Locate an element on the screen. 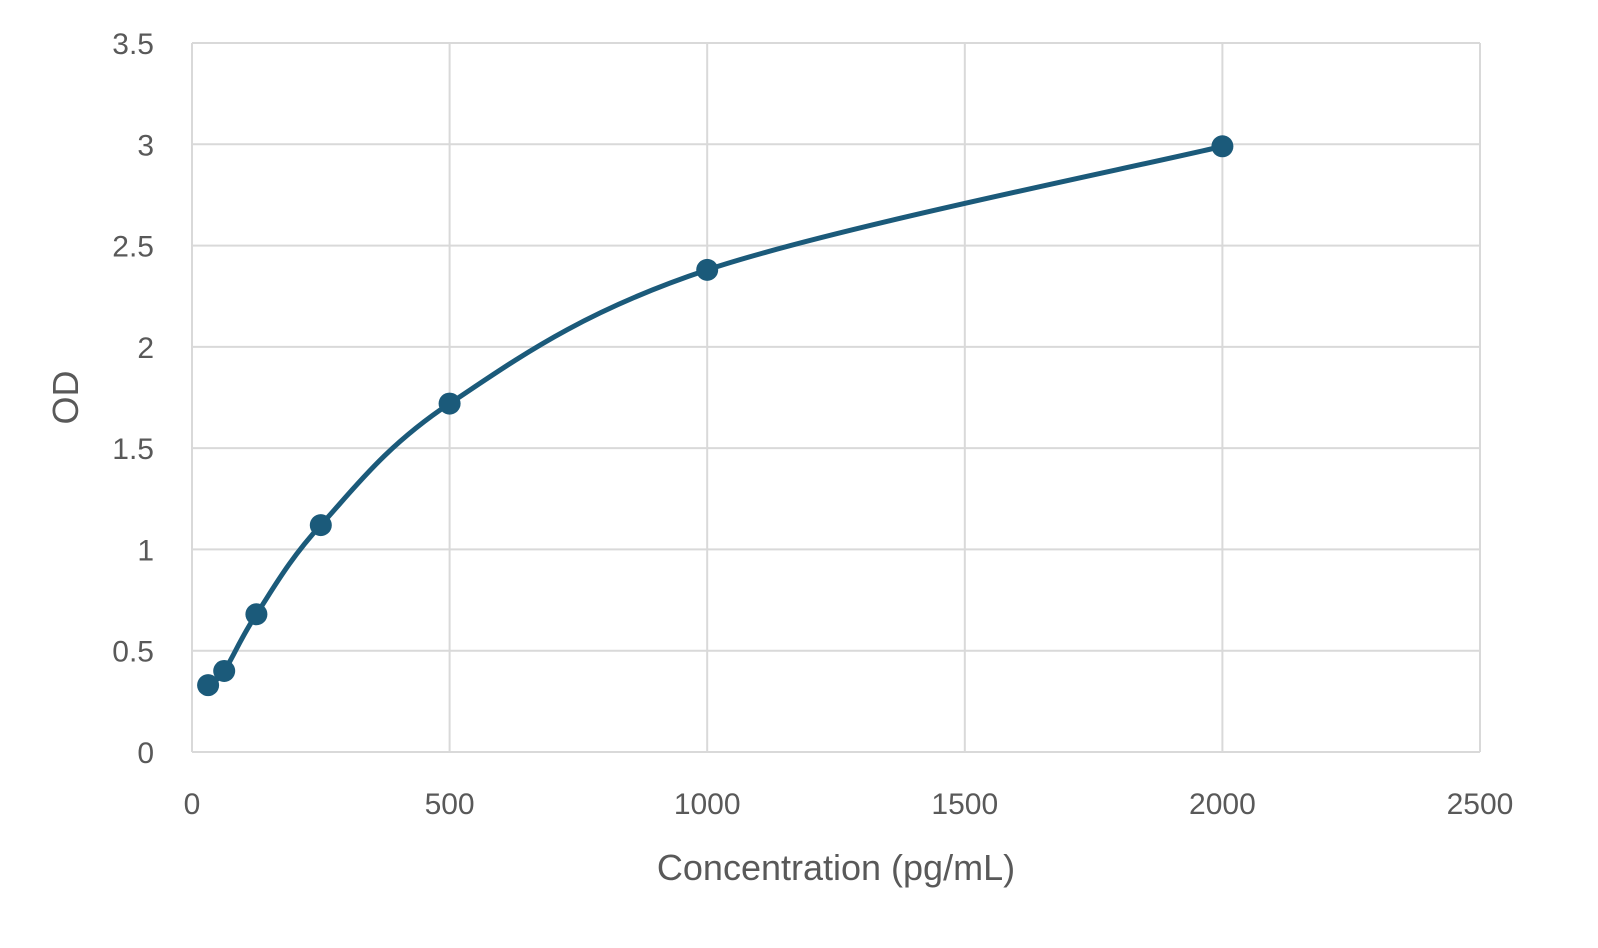 The image size is (1598, 948). y-tick-label: 1.5 is located at coordinates (133, 449).